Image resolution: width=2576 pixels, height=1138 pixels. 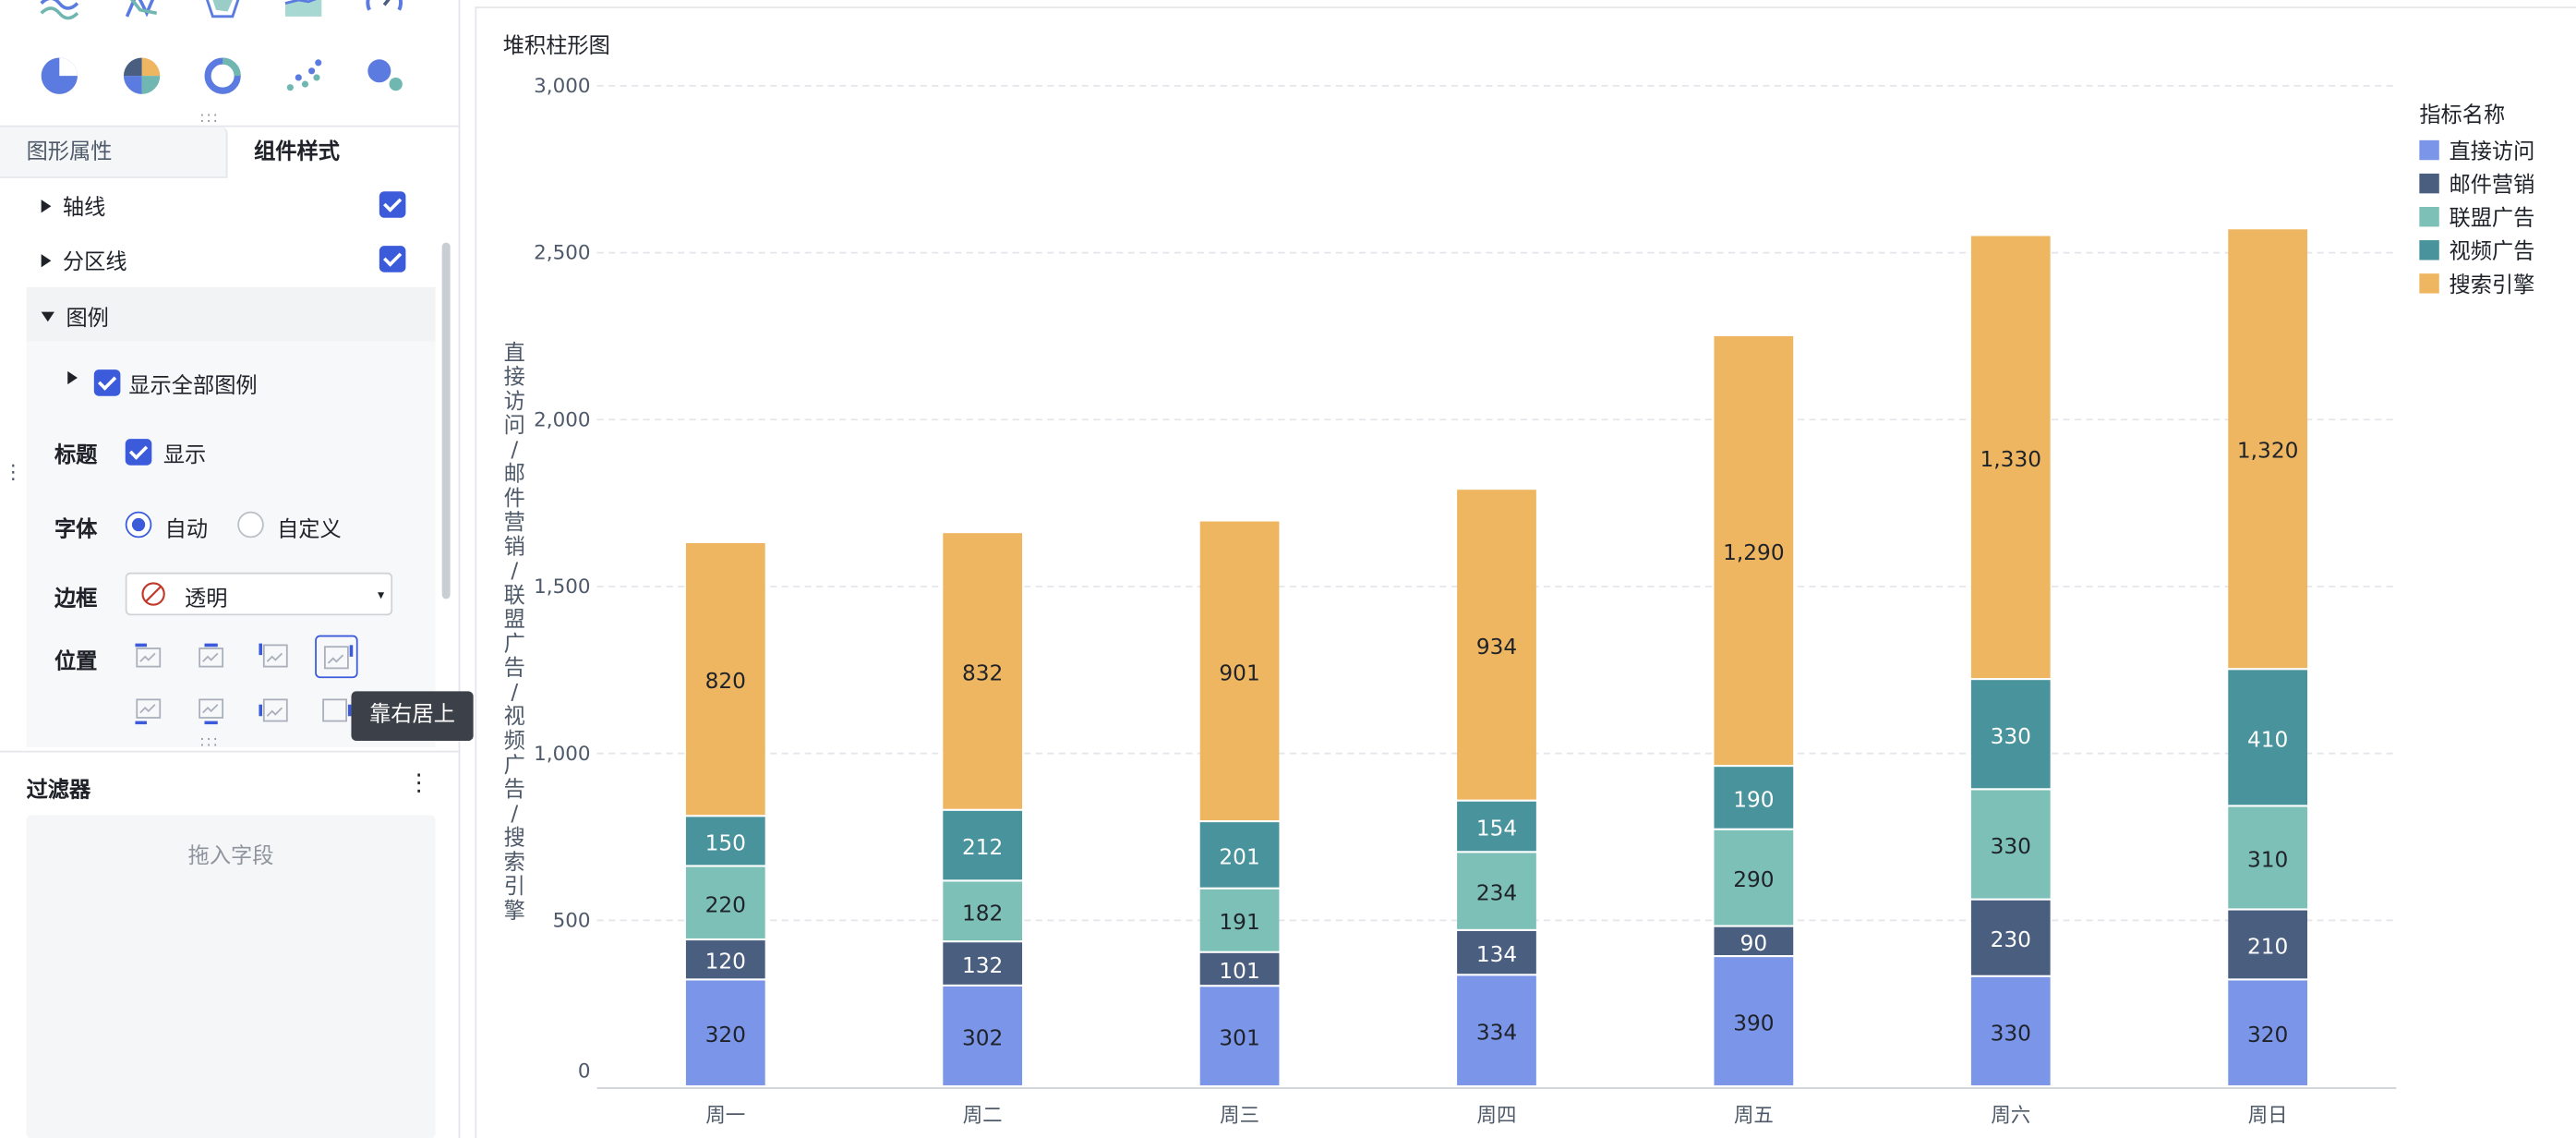 I want to click on legend-item-label: 视频广告, so click(x=2492, y=251).